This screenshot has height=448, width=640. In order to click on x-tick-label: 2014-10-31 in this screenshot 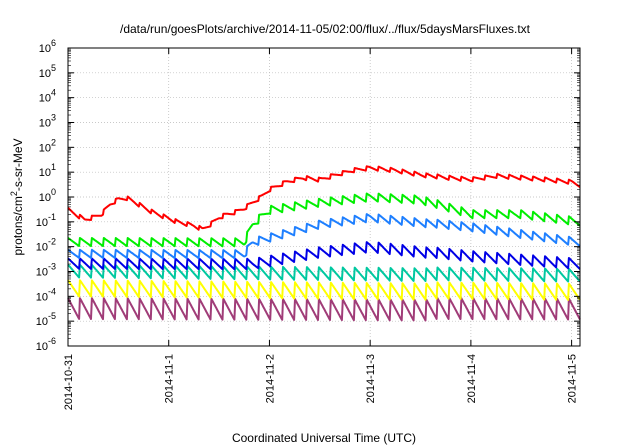, I will do `click(69, 382)`.